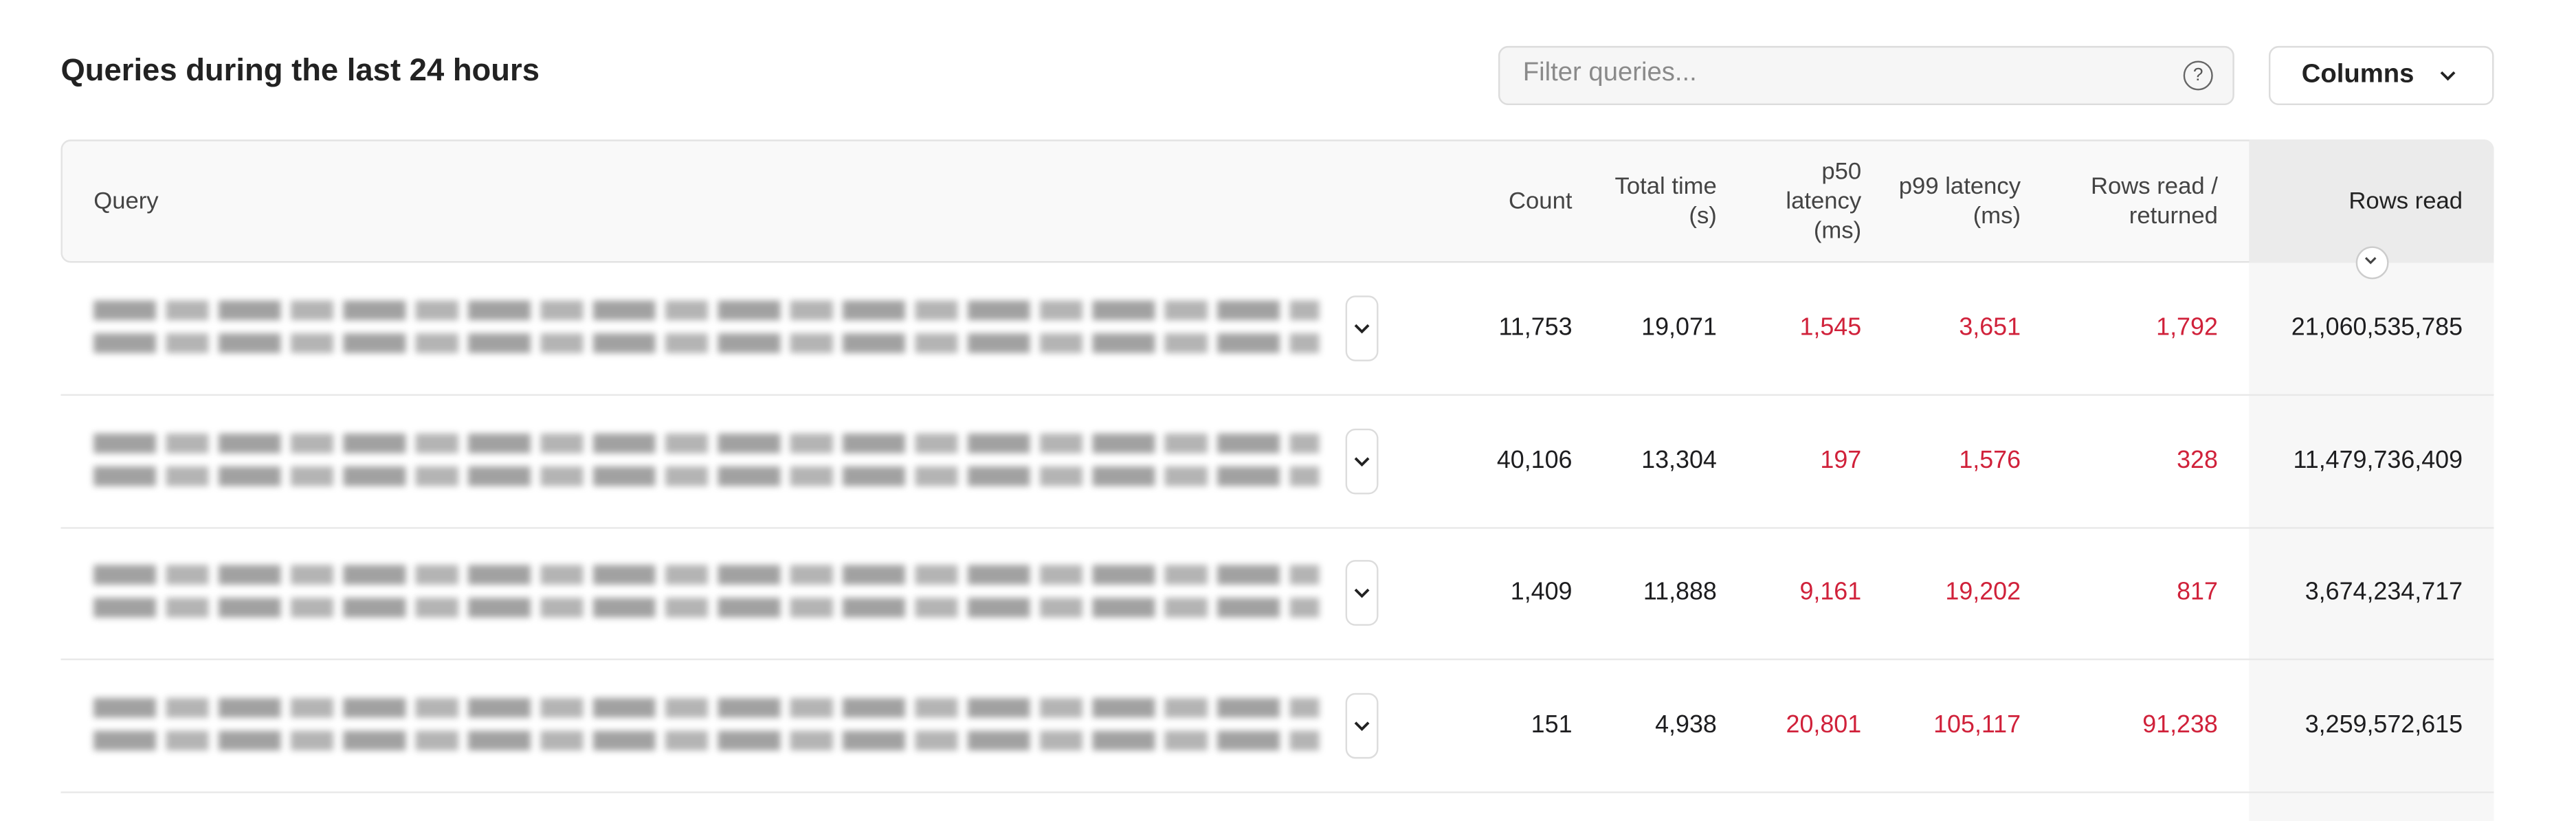  I want to click on cell: 19,202, so click(1983, 592).